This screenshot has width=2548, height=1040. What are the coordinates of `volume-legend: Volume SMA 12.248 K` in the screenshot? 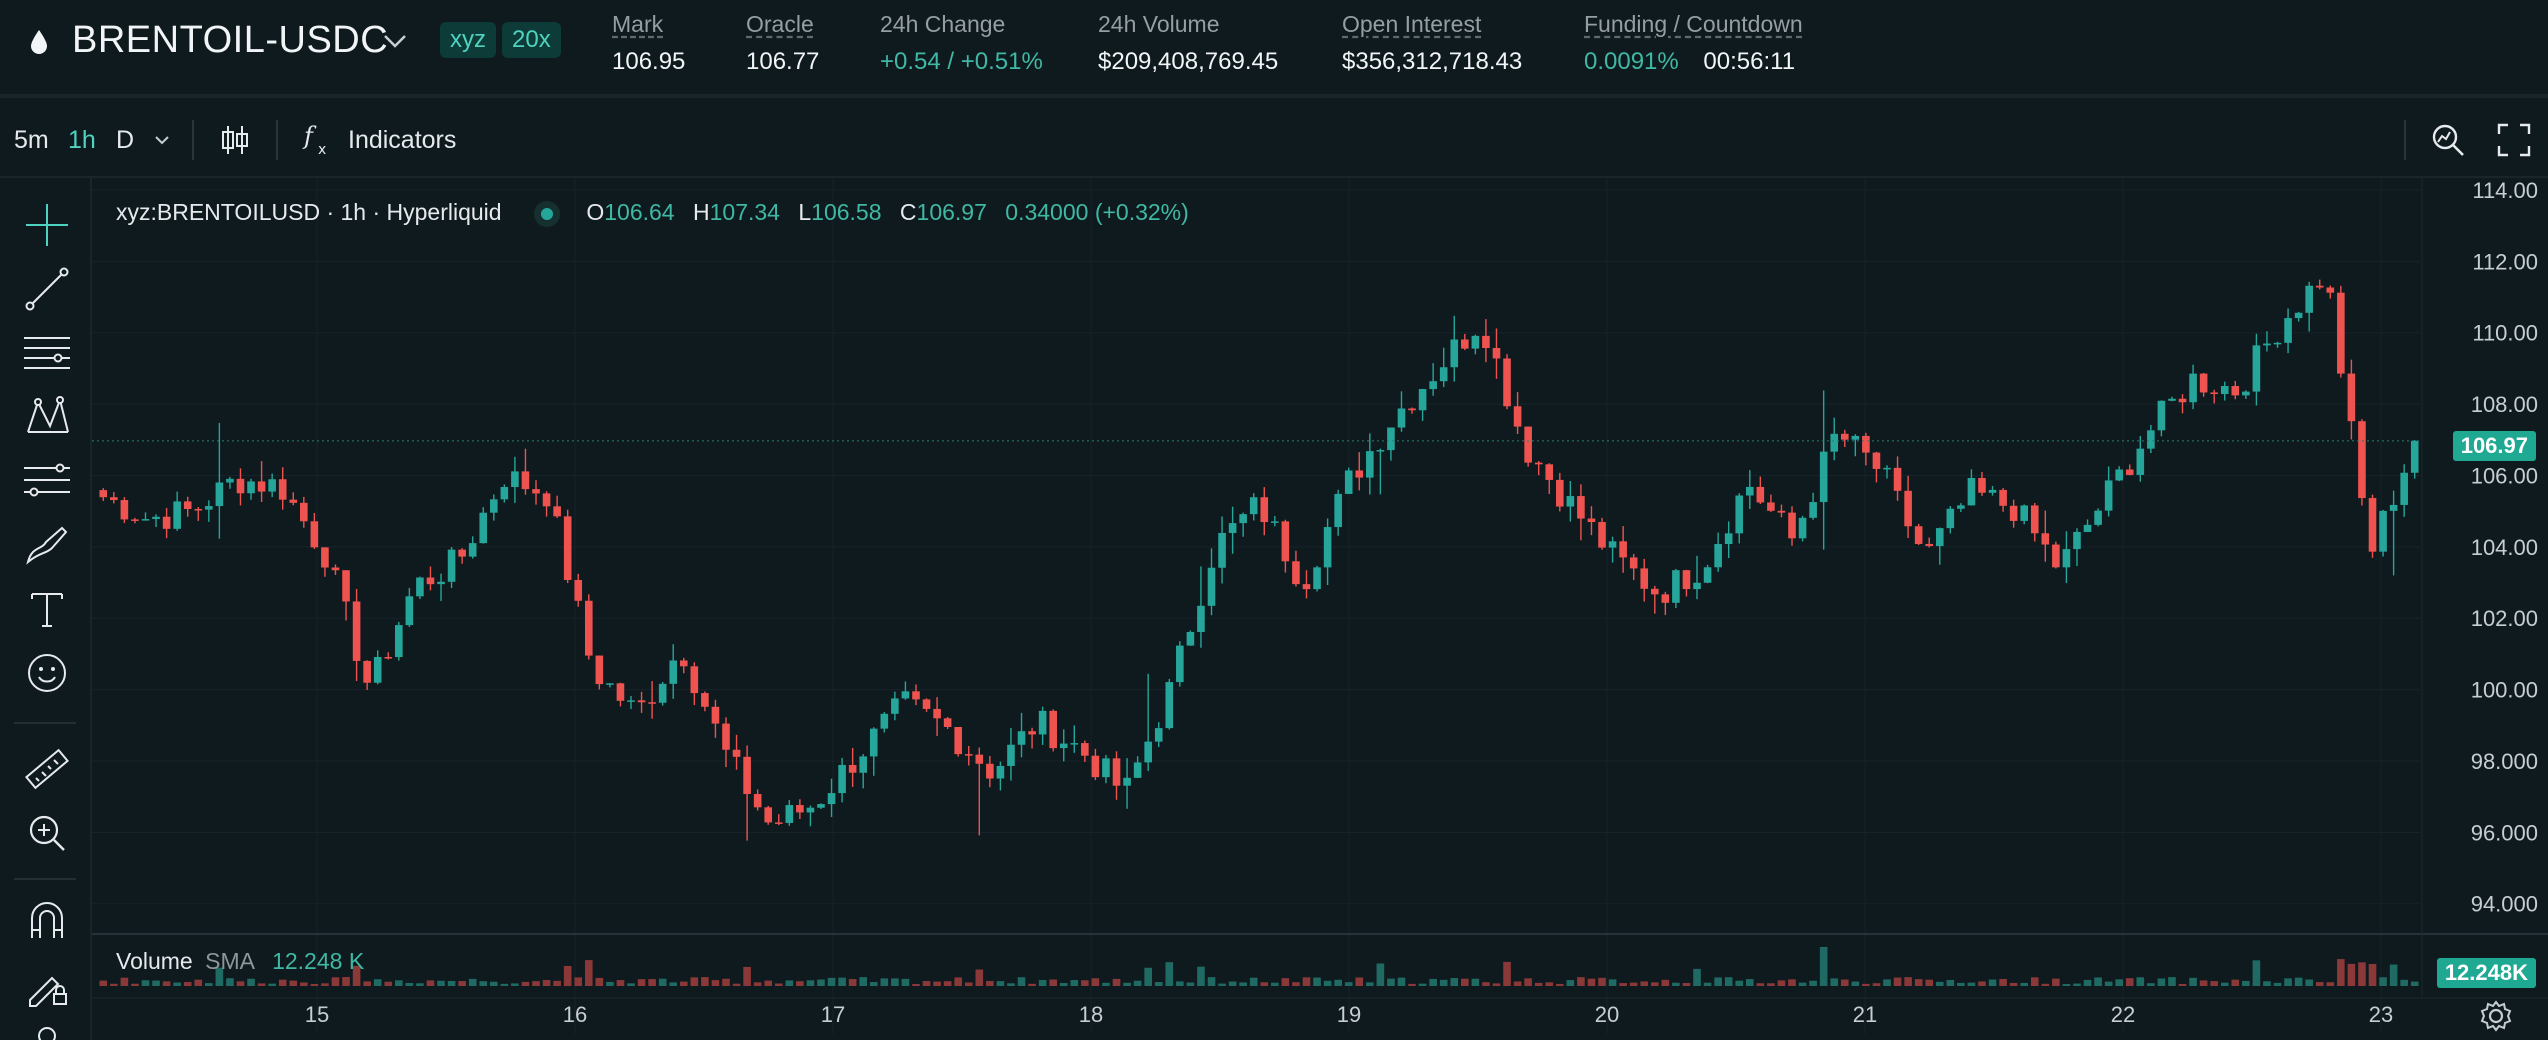 It's located at (240, 961).